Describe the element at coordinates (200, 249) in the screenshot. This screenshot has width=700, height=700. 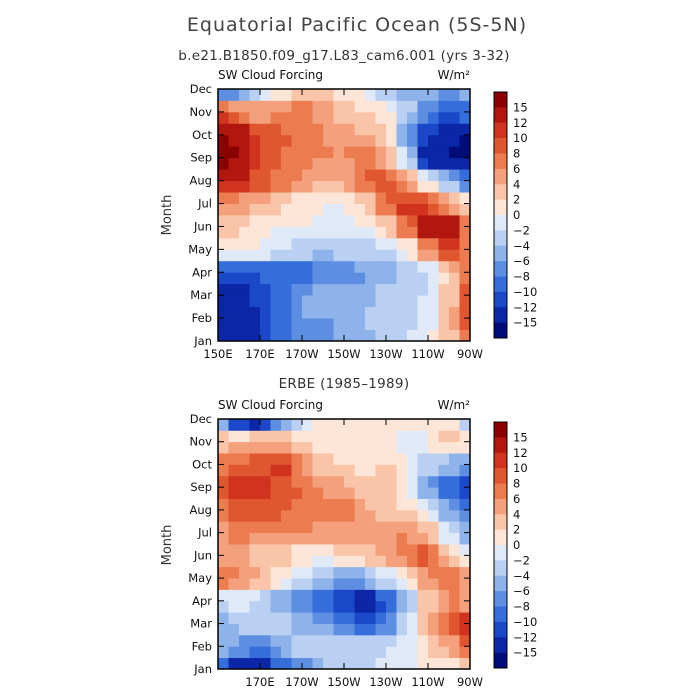
I see `y-tick-label: May` at that location.